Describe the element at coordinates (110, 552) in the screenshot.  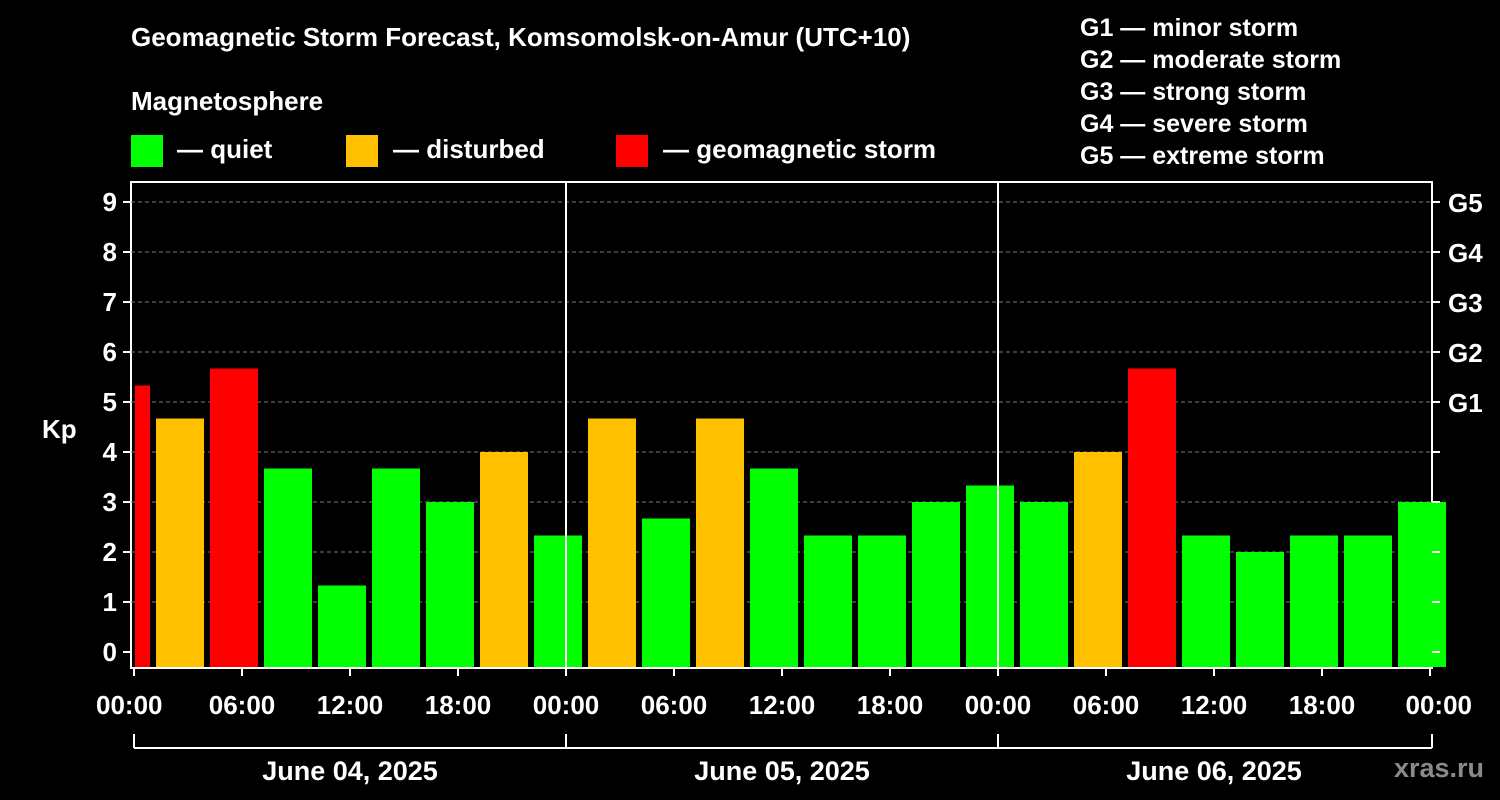
I see `y-tick-label: 2` at that location.